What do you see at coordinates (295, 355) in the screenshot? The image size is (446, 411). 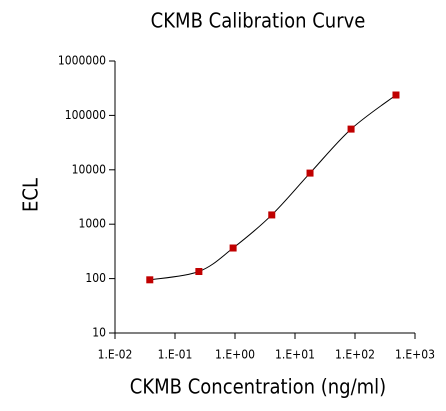 I see `x-tick-label: 1.E+01` at bounding box center [295, 355].